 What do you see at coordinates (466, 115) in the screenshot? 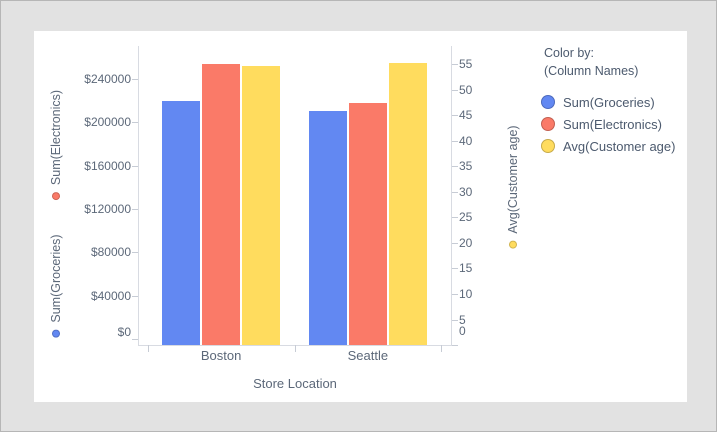
I see `right-axis-tick-label: 45` at bounding box center [466, 115].